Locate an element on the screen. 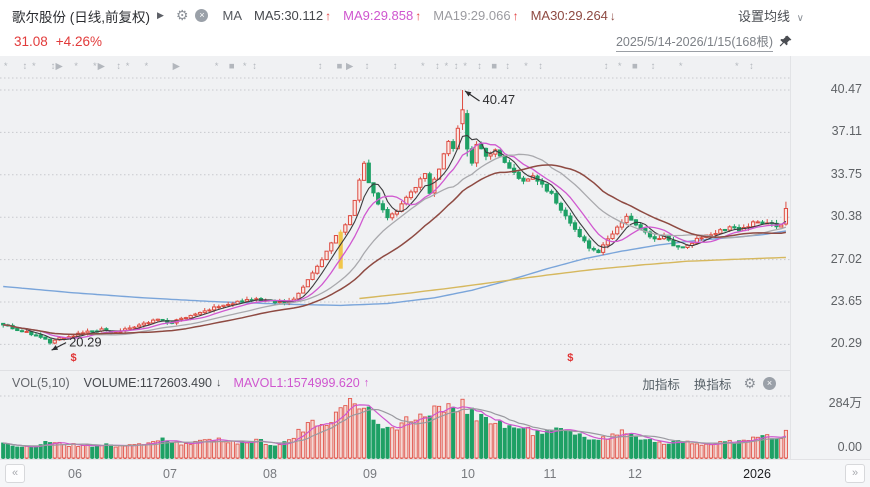 The image size is (870, 487). scroll-left-button: « is located at coordinates (15, 473).